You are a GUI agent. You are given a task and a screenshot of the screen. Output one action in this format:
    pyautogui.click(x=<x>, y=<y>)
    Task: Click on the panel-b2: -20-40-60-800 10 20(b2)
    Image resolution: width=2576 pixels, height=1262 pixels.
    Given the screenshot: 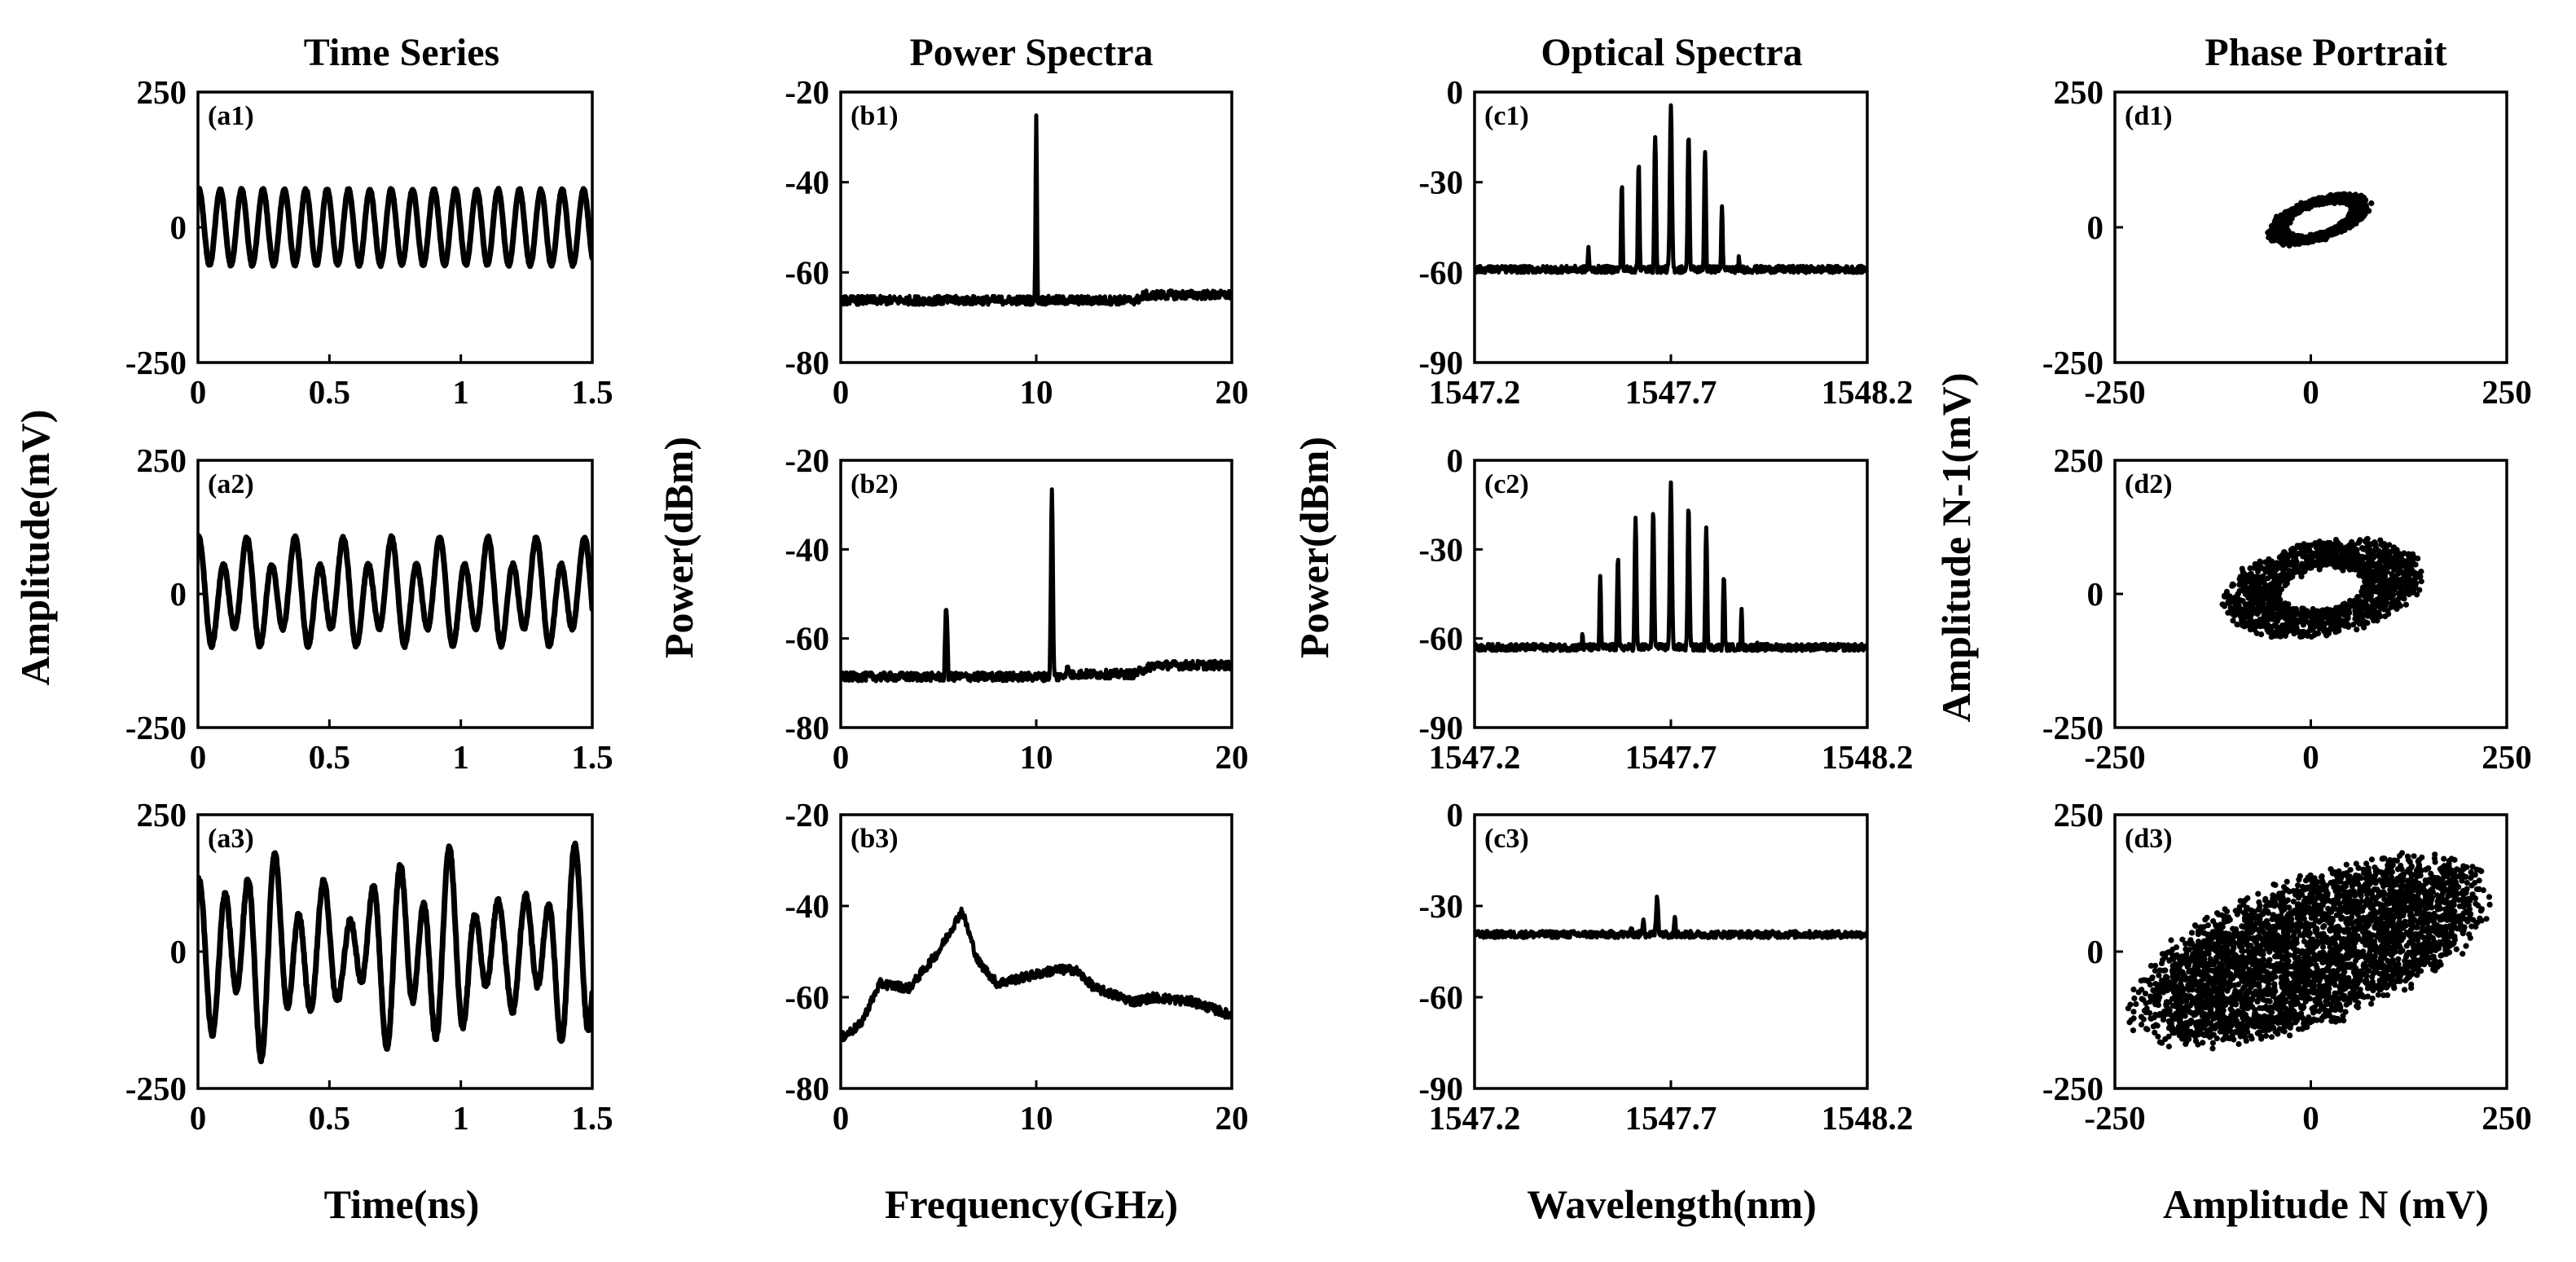 What is the action you would take?
    pyautogui.click(x=1016, y=609)
    